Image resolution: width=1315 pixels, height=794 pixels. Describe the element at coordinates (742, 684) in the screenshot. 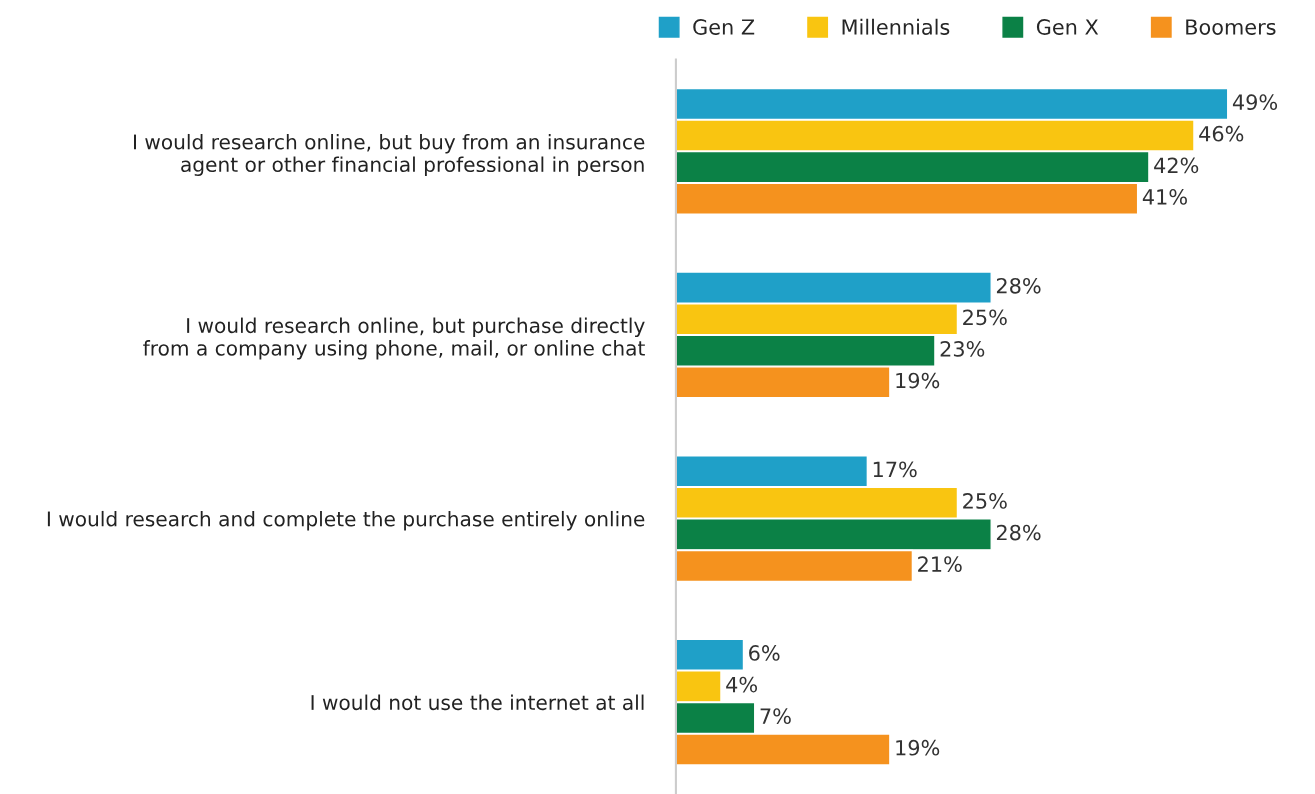

I see `data-label: 4%` at that location.